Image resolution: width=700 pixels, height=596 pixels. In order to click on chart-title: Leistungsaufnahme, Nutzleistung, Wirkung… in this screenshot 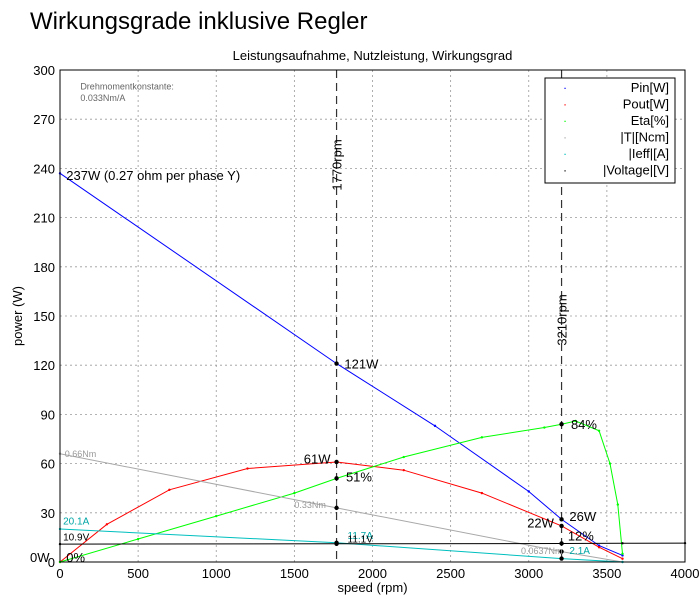, I will do `click(373, 55)`.